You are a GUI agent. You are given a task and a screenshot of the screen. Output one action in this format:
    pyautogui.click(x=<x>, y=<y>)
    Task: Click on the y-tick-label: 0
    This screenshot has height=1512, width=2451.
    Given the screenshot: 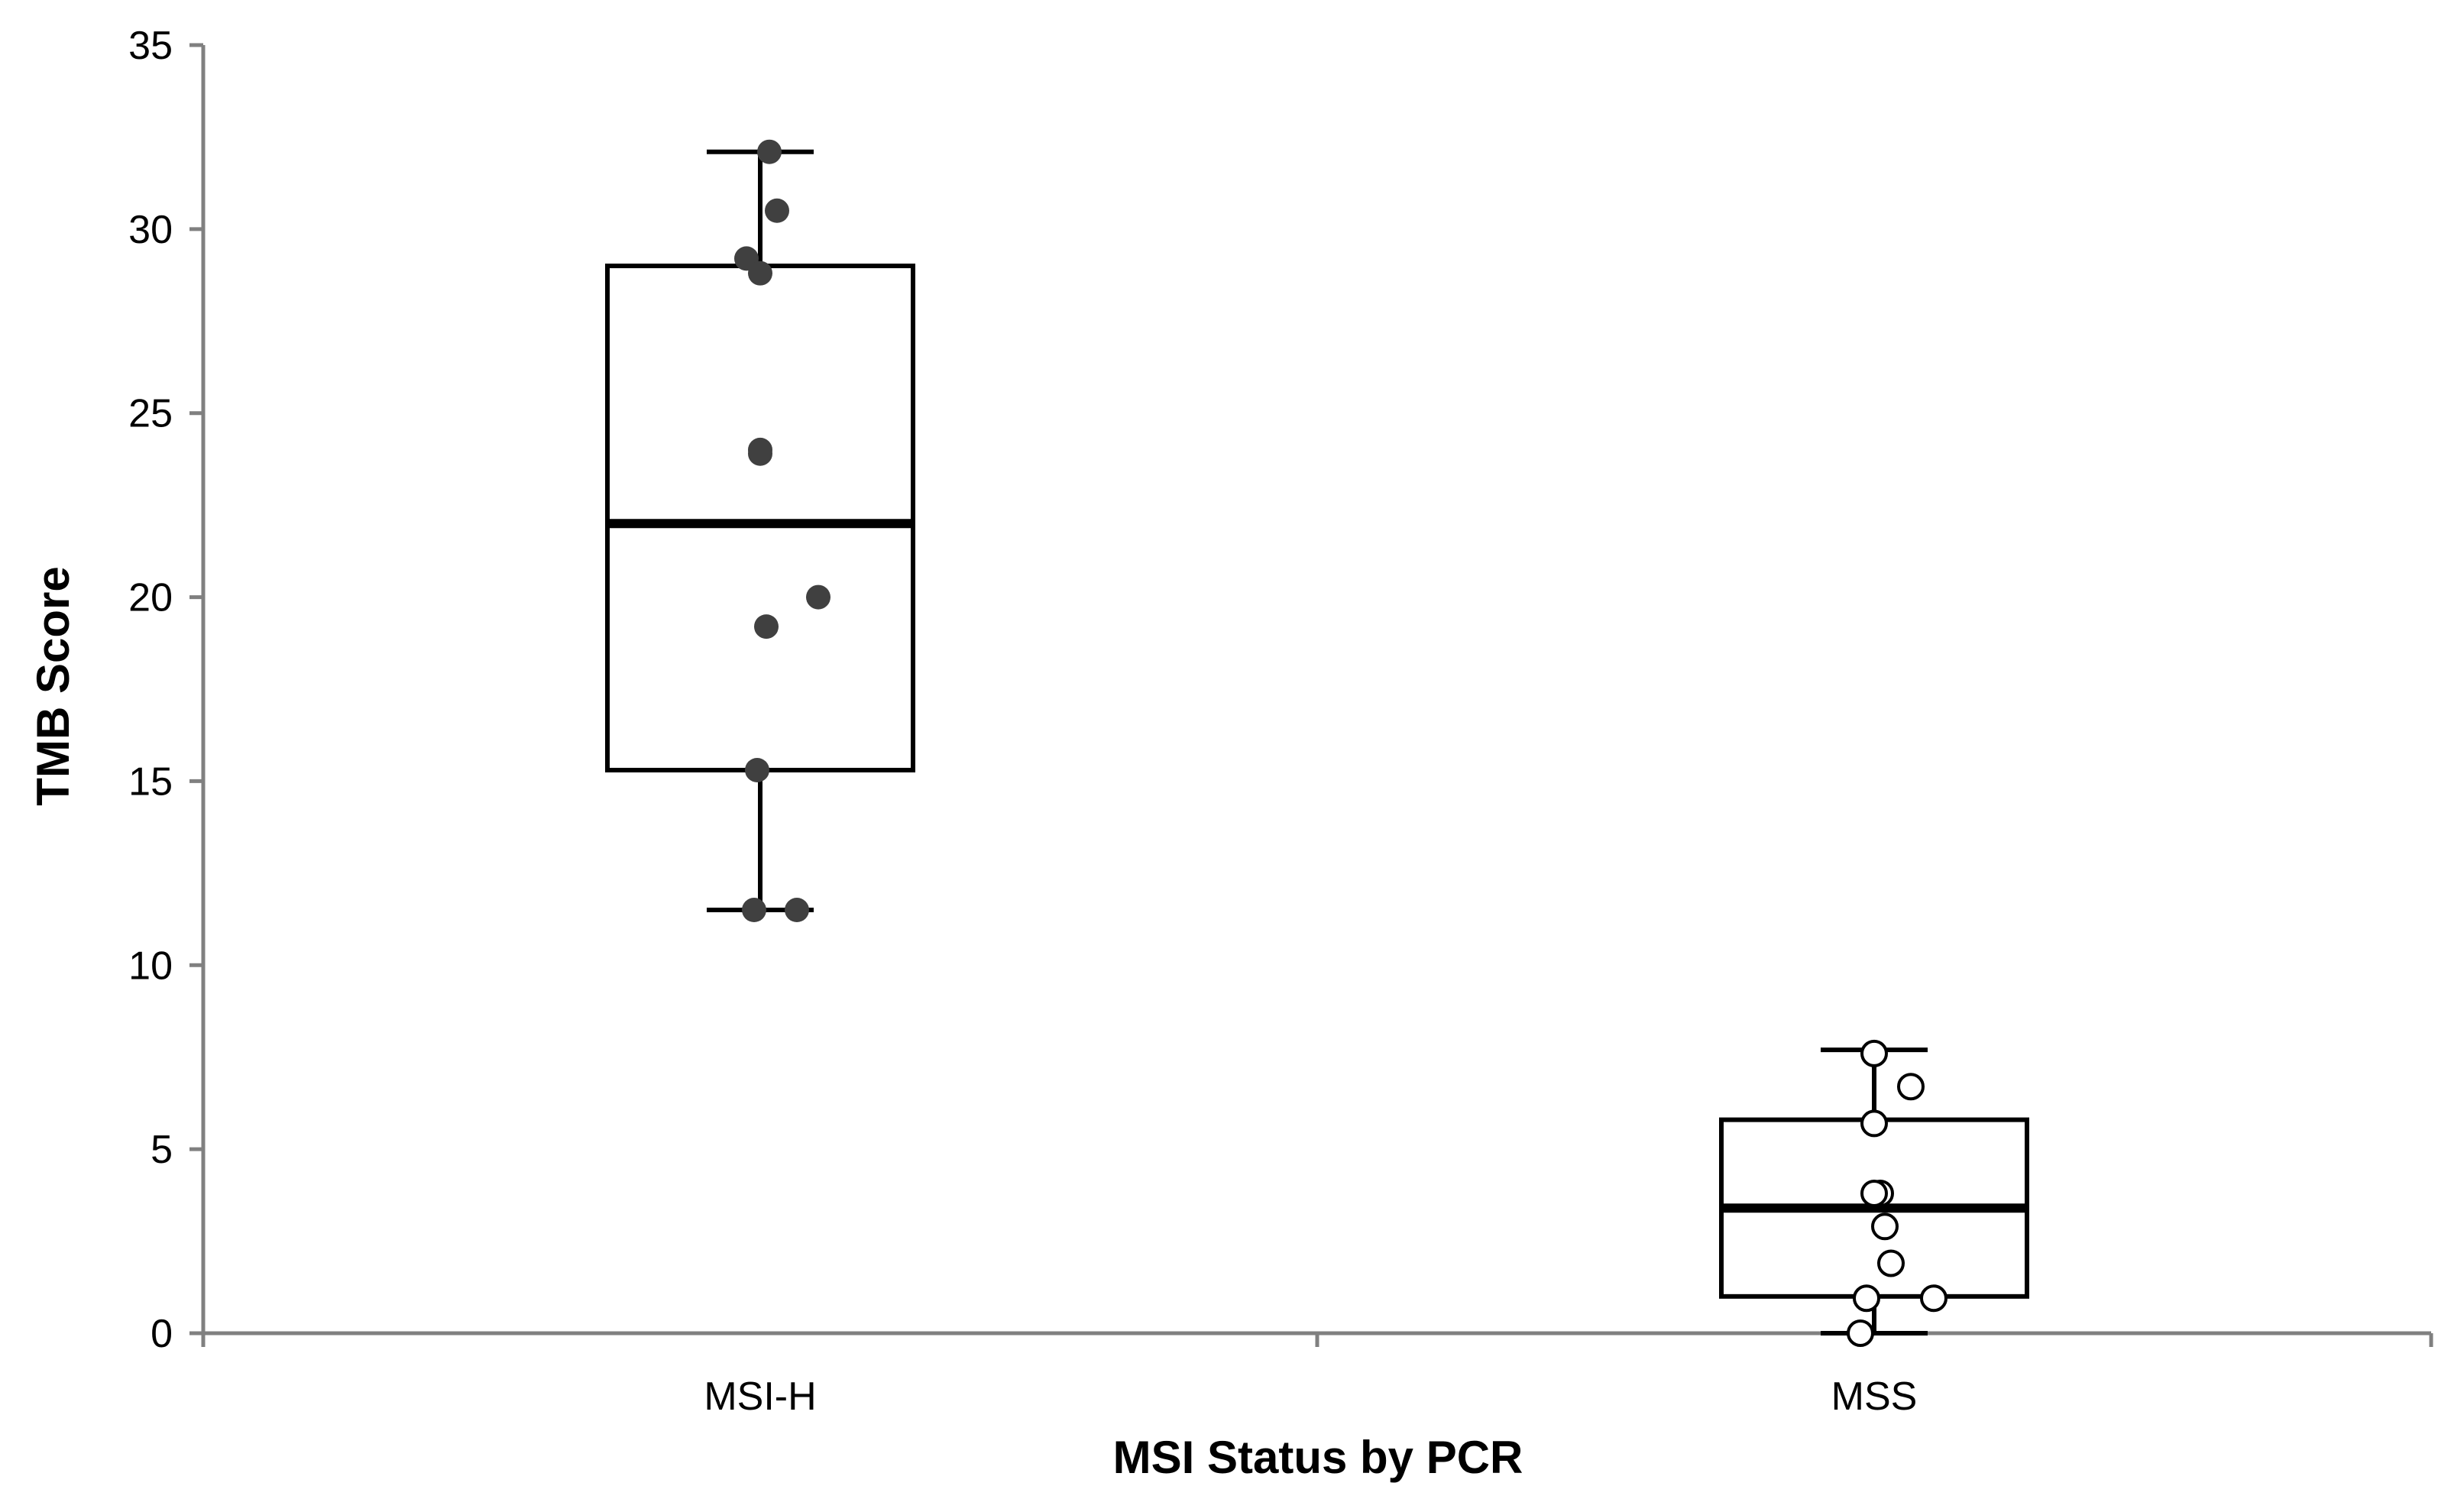 What is the action you would take?
    pyautogui.click(x=162, y=1334)
    